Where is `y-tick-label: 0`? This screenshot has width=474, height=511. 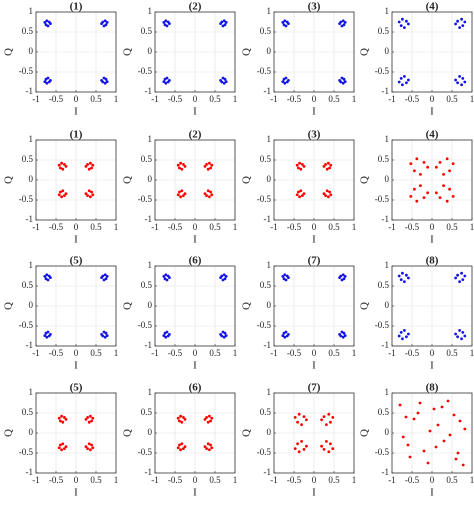
y-tick-label: 0 is located at coordinates (150, 179).